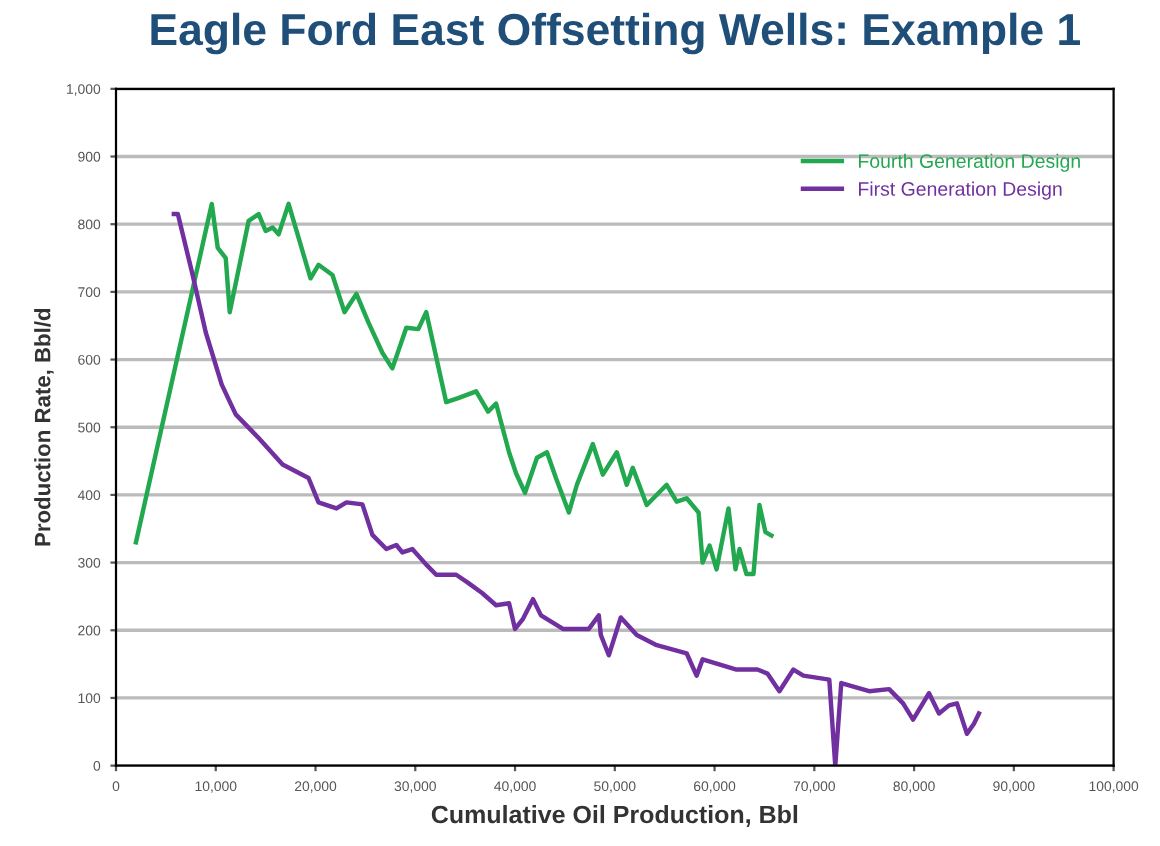 Image resolution: width=1160 pixels, height=846 pixels. I want to click on chart-title: Eagle Ford East Offsetting Wells: Example 1, so click(615, 33).